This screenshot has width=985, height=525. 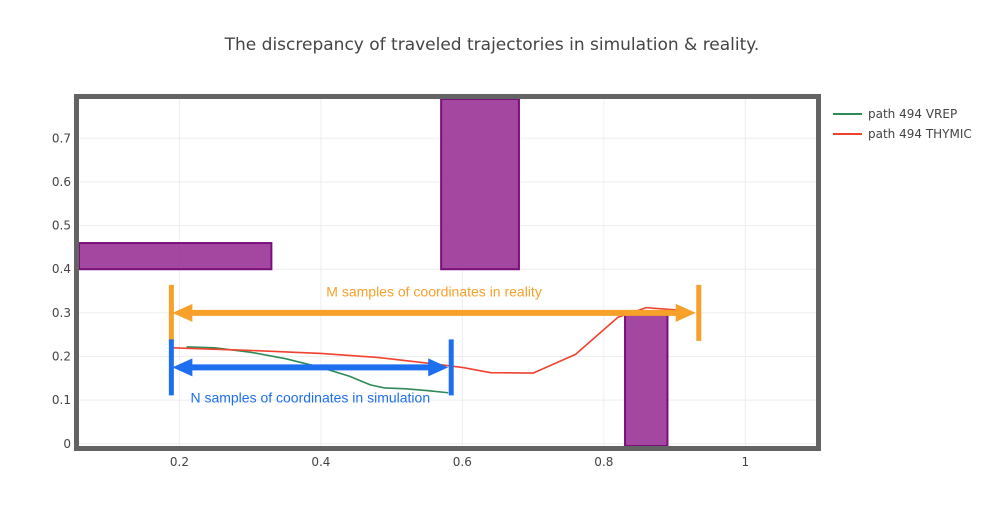 What do you see at coordinates (61, 291) in the screenshot?
I see `y-axis-ticks: 0 0.1 0.2 0.3 0.4 0.5 0.6 0.7` at bounding box center [61, 291].